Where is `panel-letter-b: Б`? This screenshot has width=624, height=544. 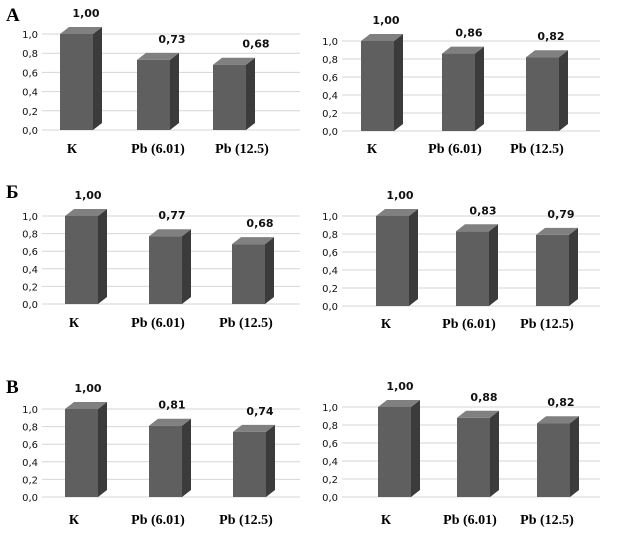
panel-letter-b: Б is located at coordinates (12, 192).